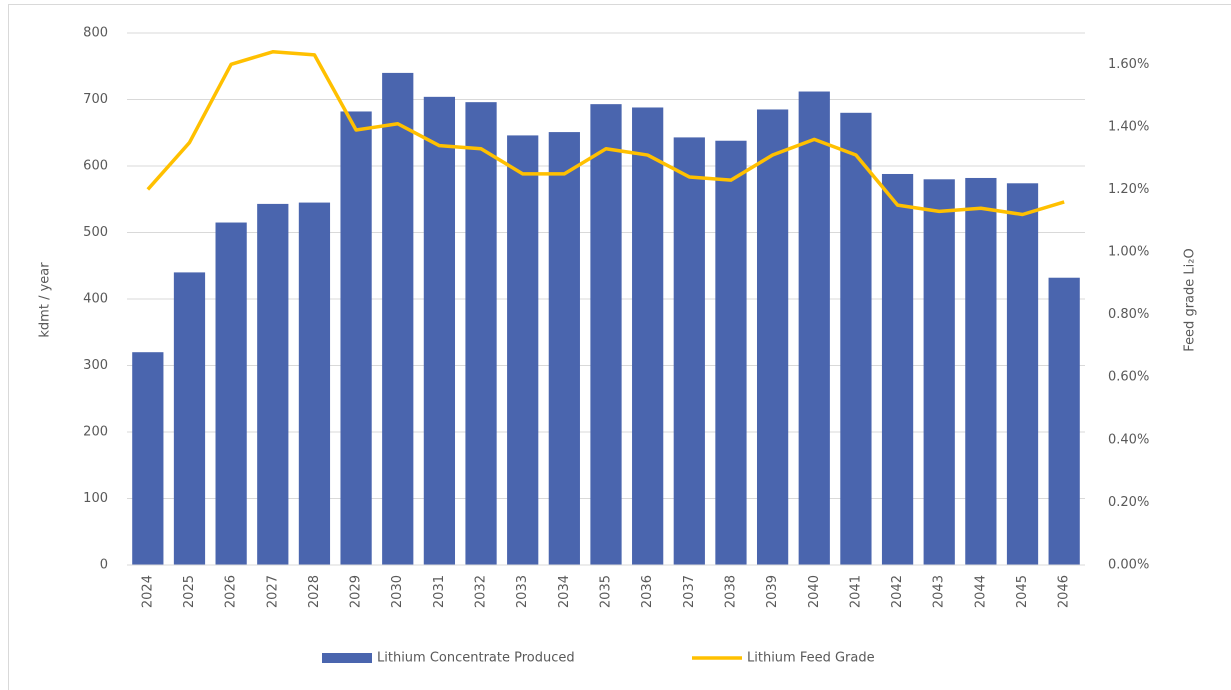  What do you see at coordinates (980, 591) in the screenshot?
I see `x-tick-label: 2044` at bounding box center [980, 591].